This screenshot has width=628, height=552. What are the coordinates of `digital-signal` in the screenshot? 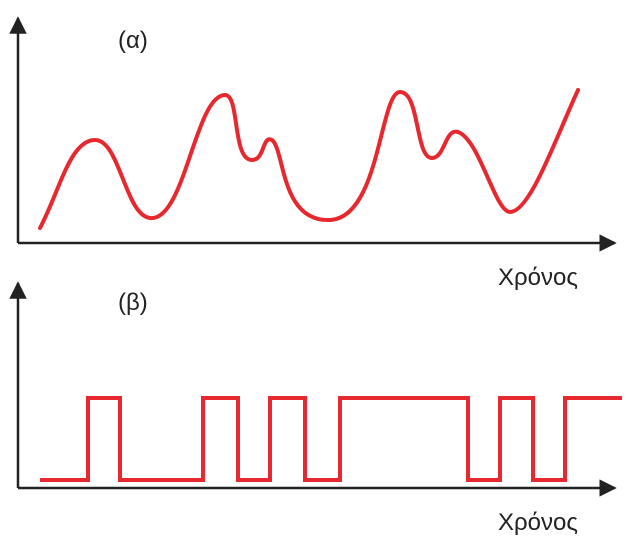 It's located at (331, 439).